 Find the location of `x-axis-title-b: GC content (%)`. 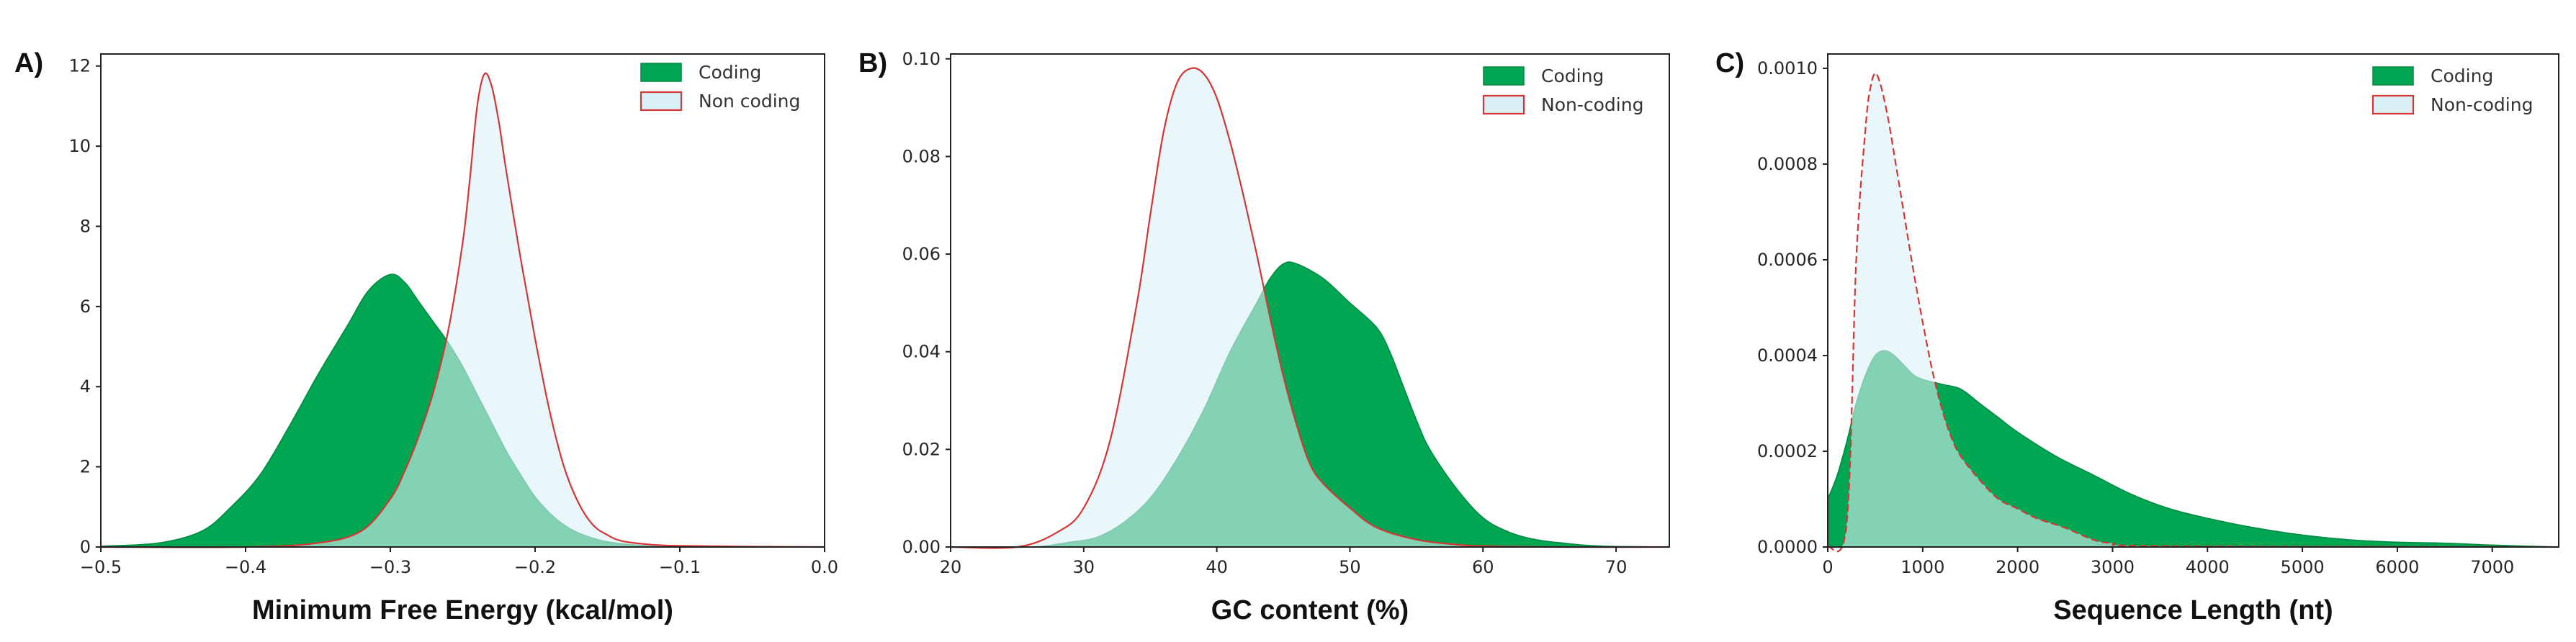

x-axis-title-b: GC content (%) is located at coordinates (1310, 610).